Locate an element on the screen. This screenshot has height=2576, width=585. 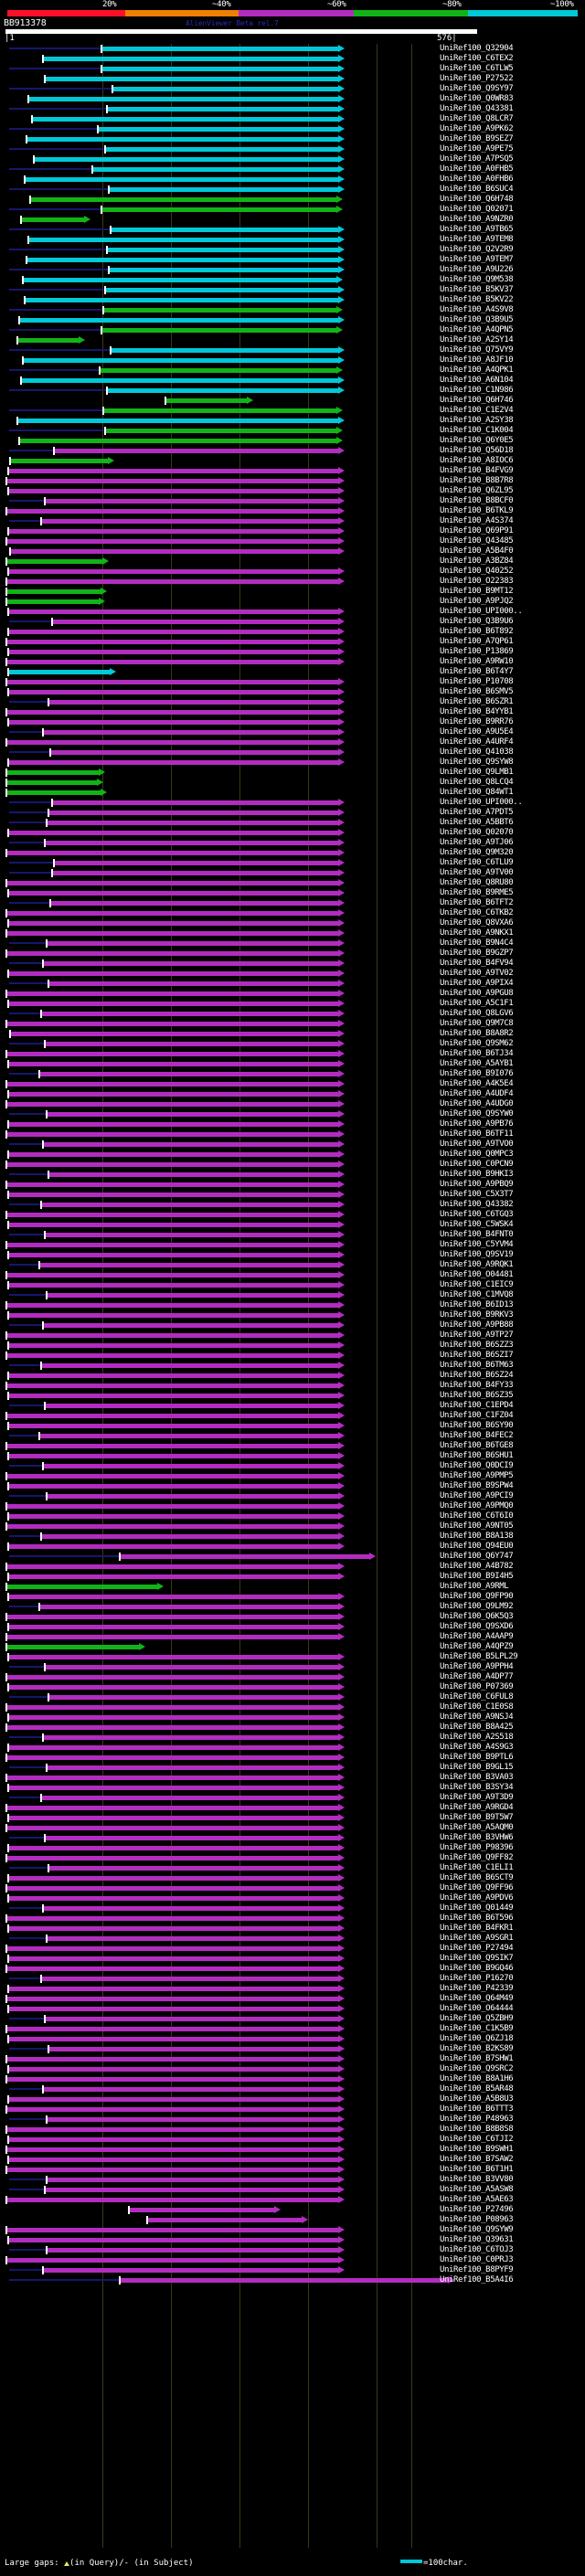
hit-accession-label: UniRef100_C6TGQ3 is located at coordinates (477, 1214).